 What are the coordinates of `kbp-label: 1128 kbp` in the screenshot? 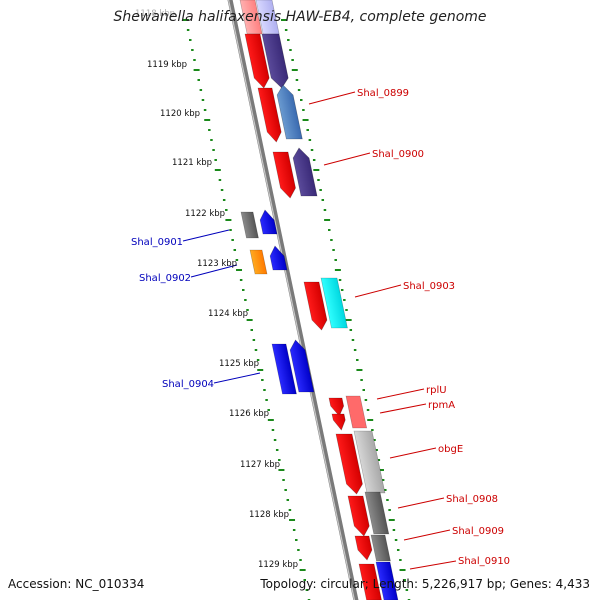 It's located at (269, 515).